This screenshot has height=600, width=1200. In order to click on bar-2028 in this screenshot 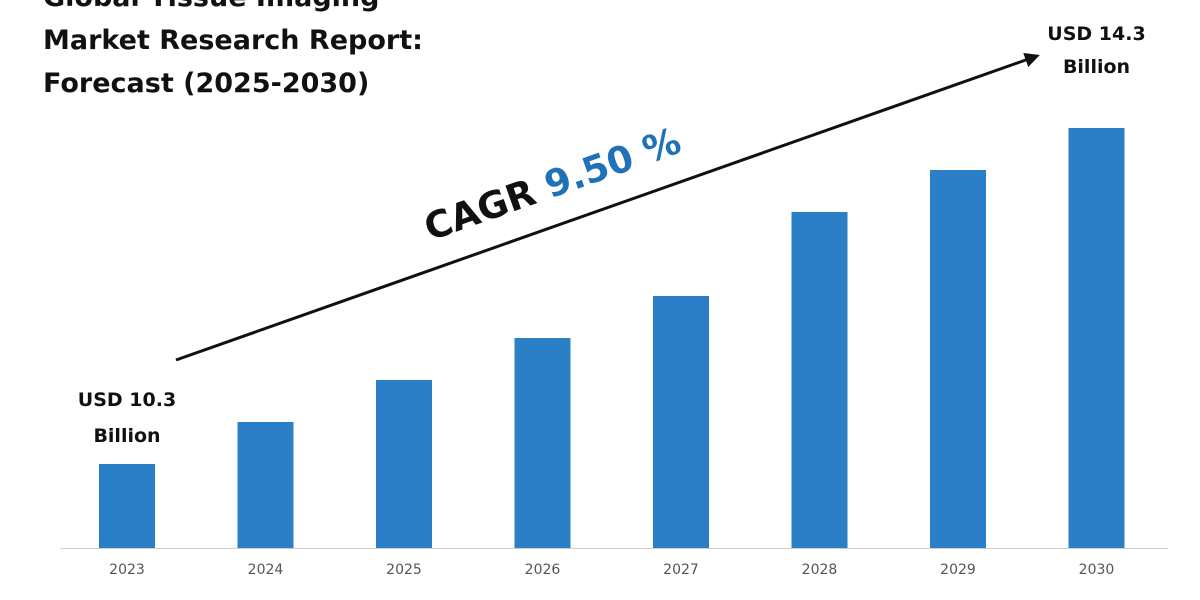, I will do `click(819, 380)`.